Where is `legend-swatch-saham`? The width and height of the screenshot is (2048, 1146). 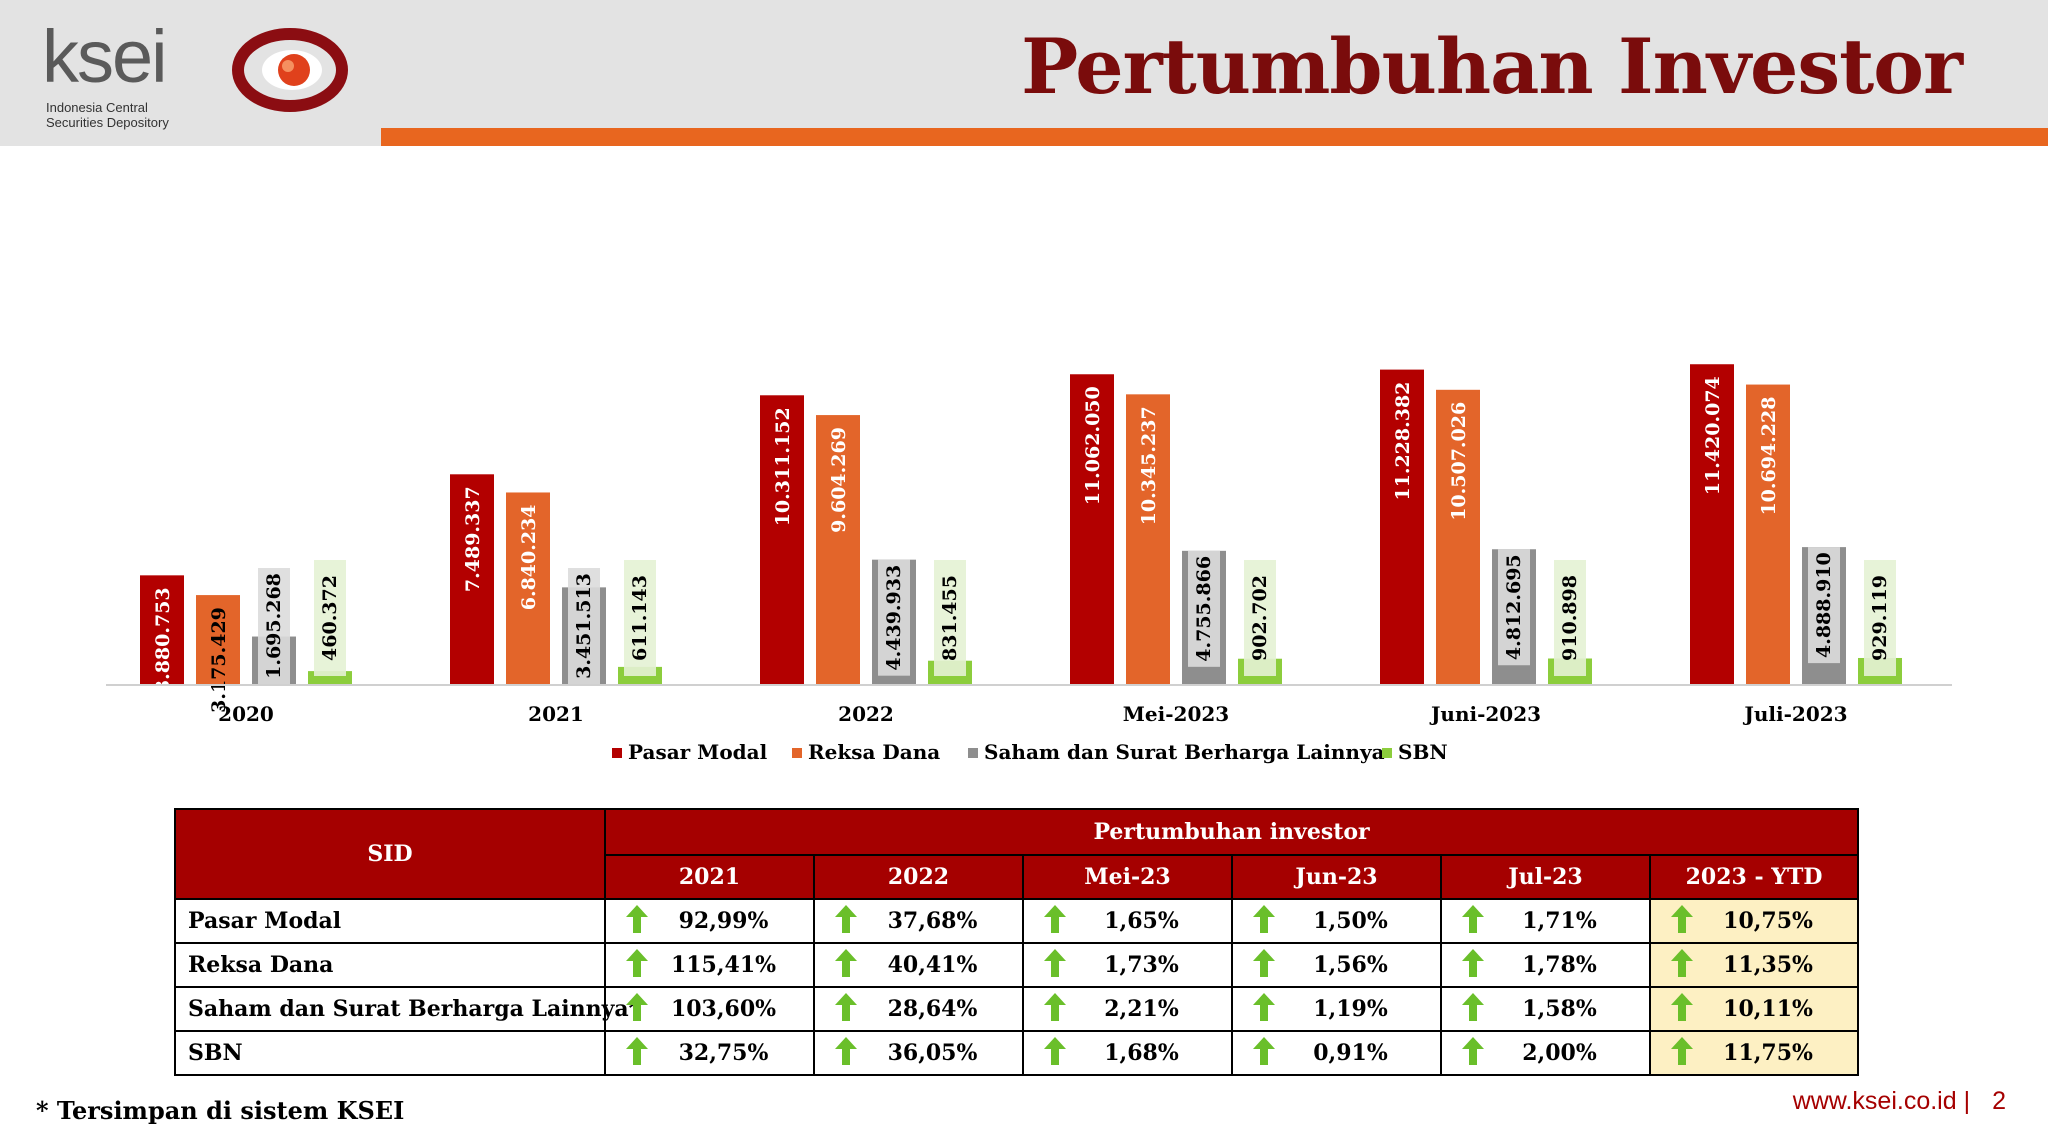
legend-swatch-saham is located at coordinates (973, 753).